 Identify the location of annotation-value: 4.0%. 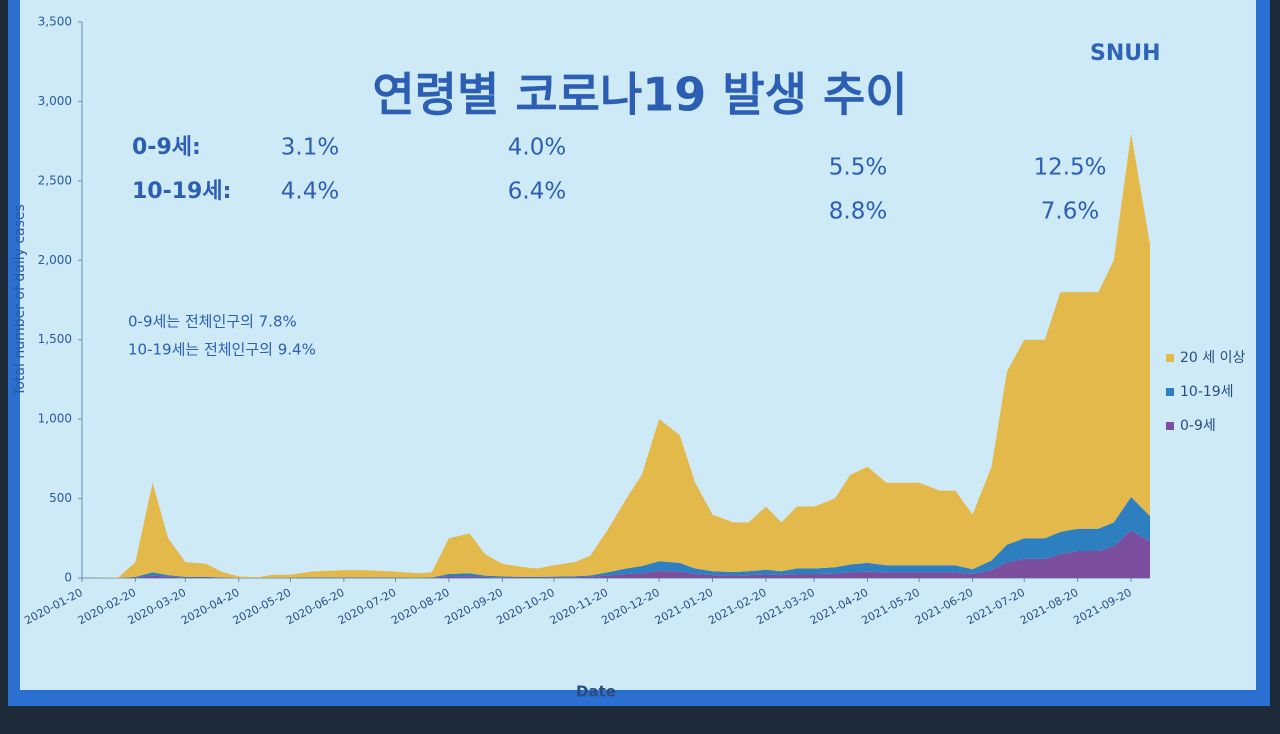
(537, 148).